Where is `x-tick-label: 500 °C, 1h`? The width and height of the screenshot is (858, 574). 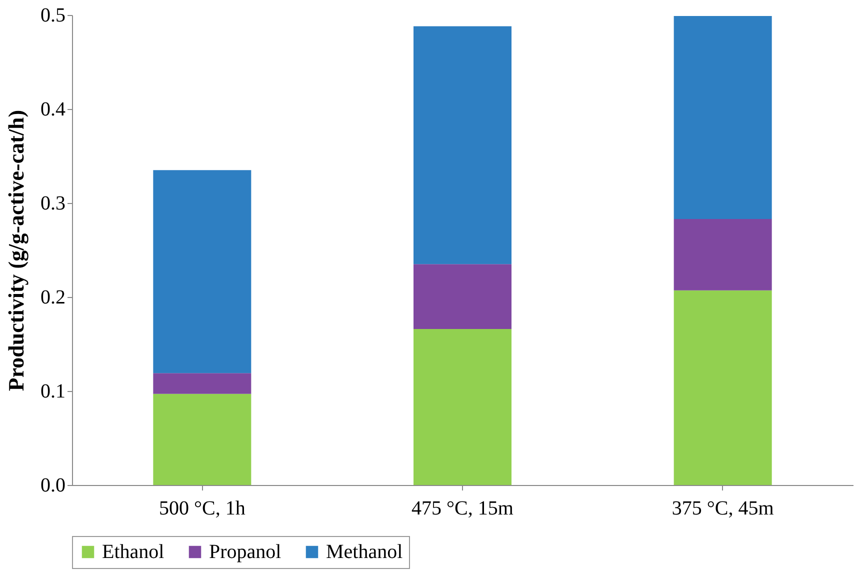 x-tick-label: 500 °C, 1h is located at coordinates (202, 509).